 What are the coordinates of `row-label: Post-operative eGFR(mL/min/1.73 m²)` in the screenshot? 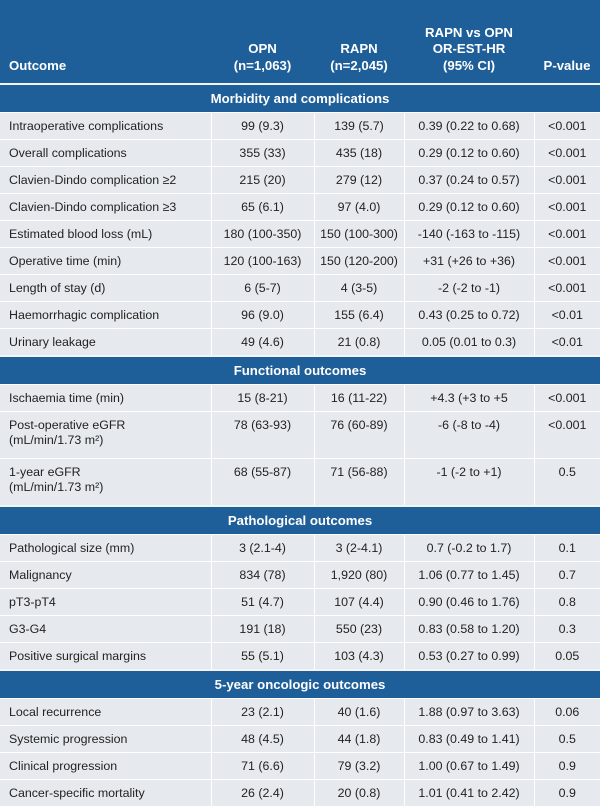 It's located at (105, 435).